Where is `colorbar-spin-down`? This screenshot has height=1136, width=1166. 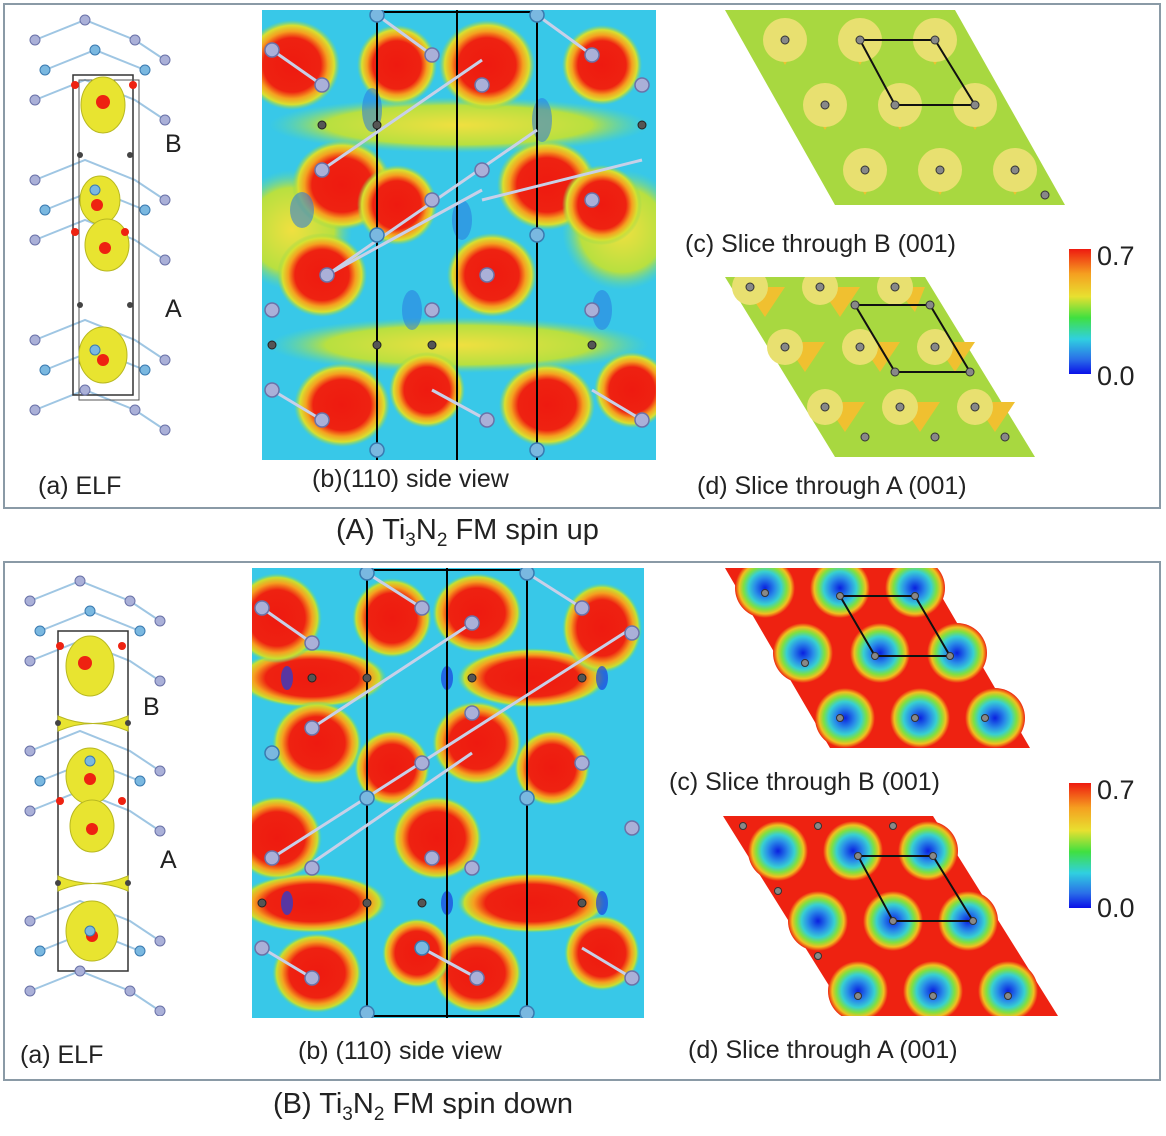 colorbar-spin-down is located at coordinates (1080, 845).